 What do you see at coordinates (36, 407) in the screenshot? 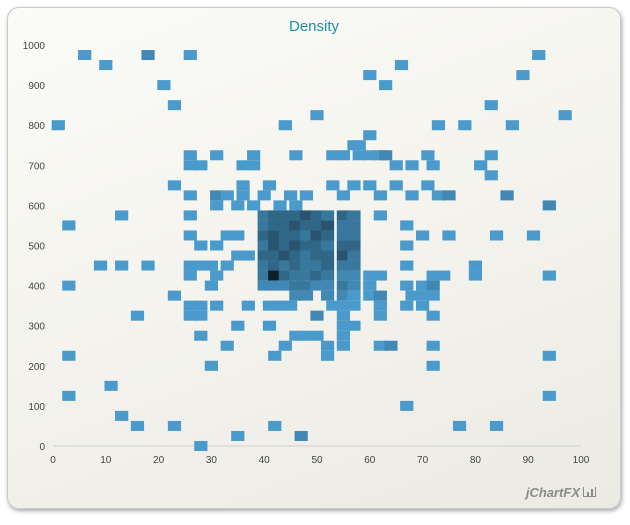
I see `y-tick-label: 100` at bounding box center [36, 407].